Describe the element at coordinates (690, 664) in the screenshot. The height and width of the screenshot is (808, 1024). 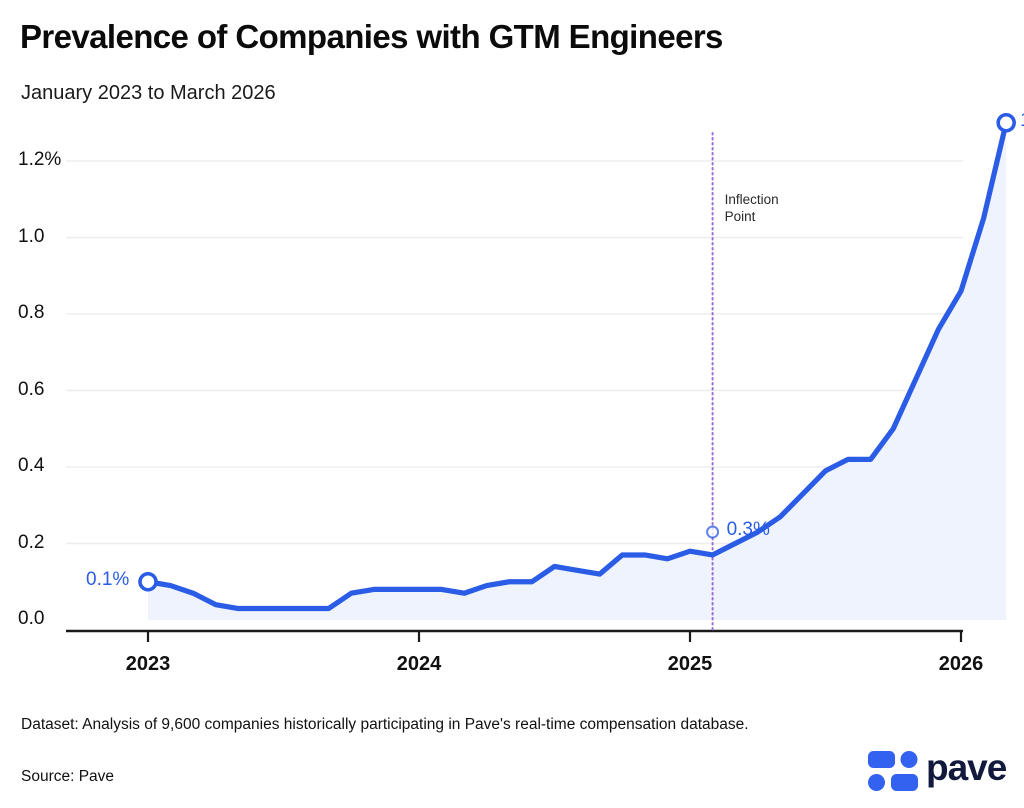
I see `x-axis-tick-label: 2025` at that location.